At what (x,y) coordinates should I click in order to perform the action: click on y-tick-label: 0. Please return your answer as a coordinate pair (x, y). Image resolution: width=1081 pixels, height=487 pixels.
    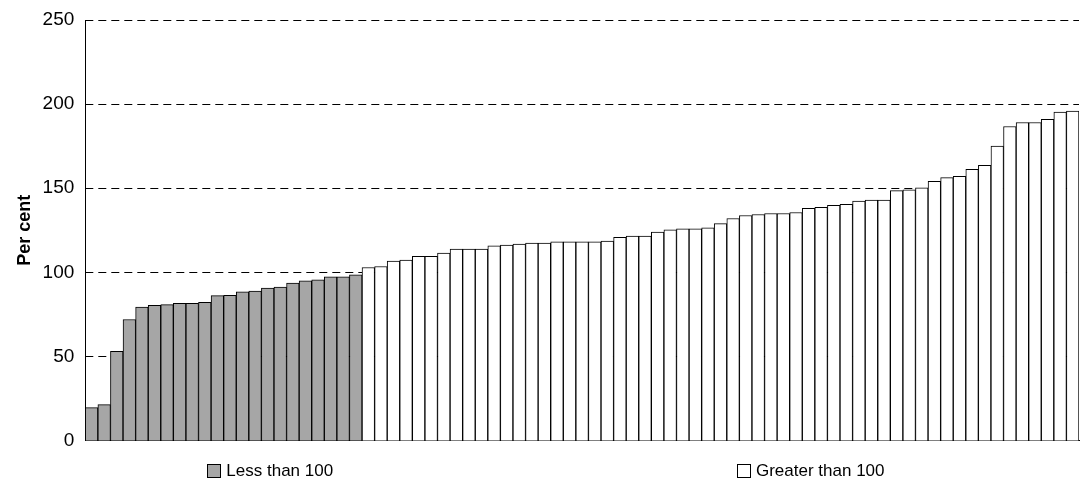
    Looking at the image, I should click on (69, 439).